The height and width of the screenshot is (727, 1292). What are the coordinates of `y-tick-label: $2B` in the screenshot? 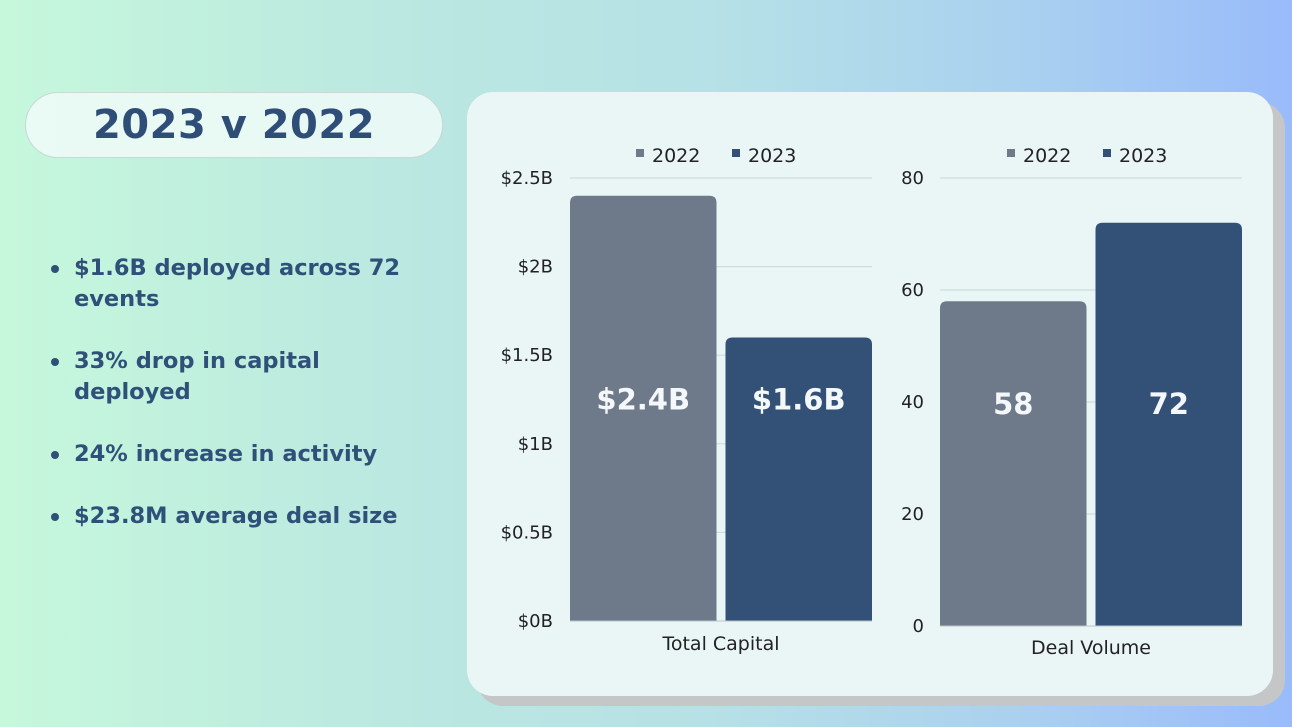 It's located at (535, 267).